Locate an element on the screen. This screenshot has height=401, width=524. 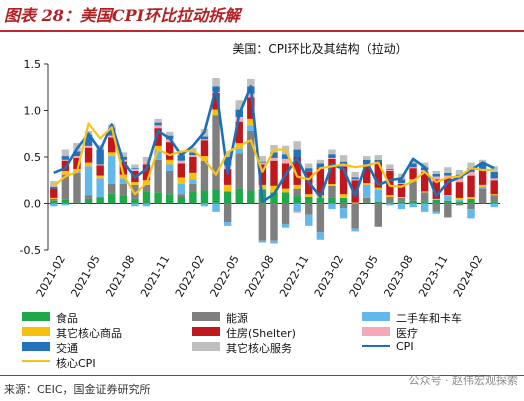
x-tick-label: 2021-05 is located at coordinates (86, 276).